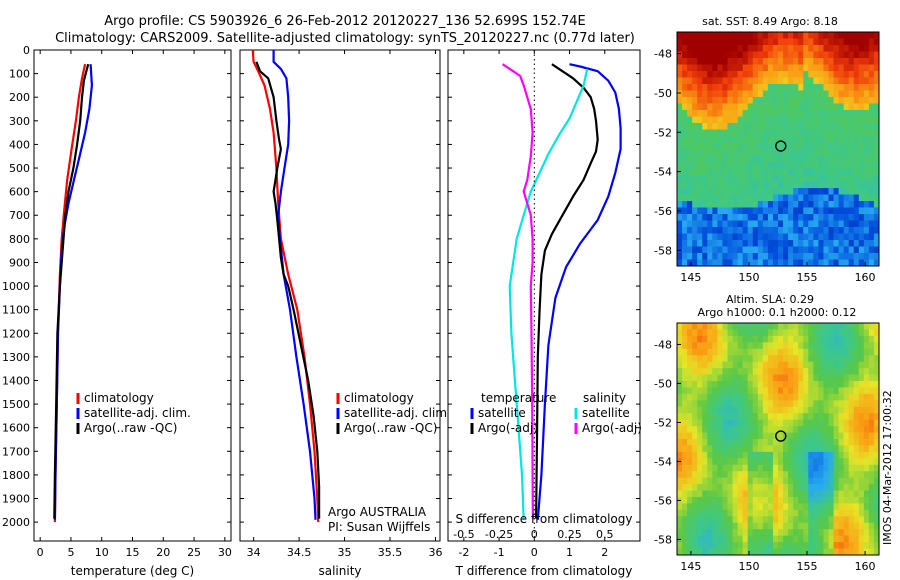  Describe the element at coordinates (579, 291) in the screenshot. I see `series-line-blue` at that location.